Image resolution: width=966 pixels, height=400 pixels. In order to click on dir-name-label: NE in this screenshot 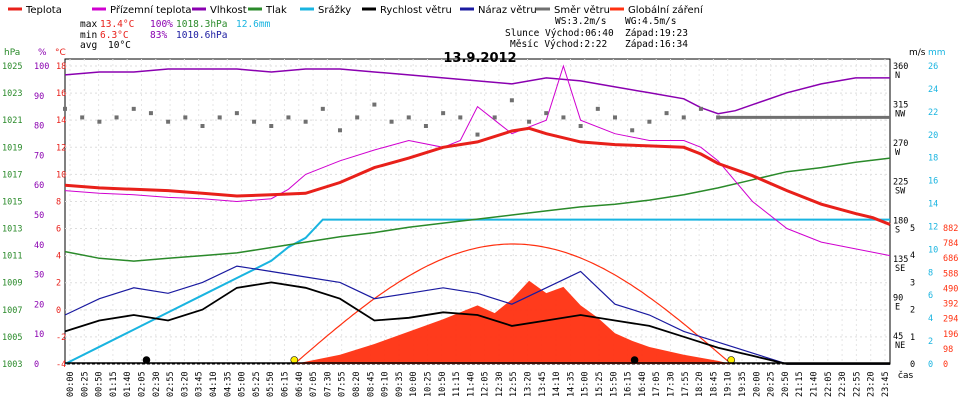, I will do `click(900, 346)`.